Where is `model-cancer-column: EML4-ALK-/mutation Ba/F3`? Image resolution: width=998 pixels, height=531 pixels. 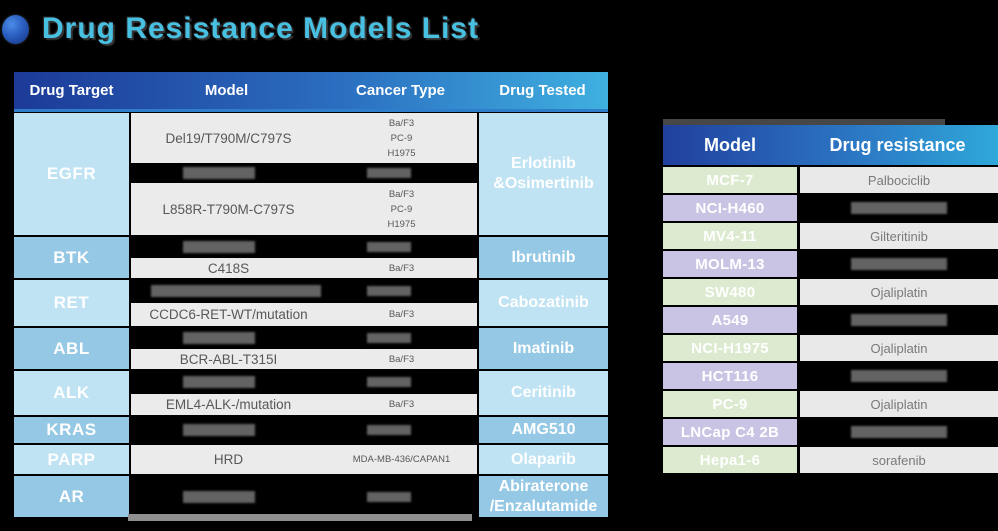 model-cancer-column: EML4-ALK-/mutation Ba/F3 is located at coordinates (304, 393).